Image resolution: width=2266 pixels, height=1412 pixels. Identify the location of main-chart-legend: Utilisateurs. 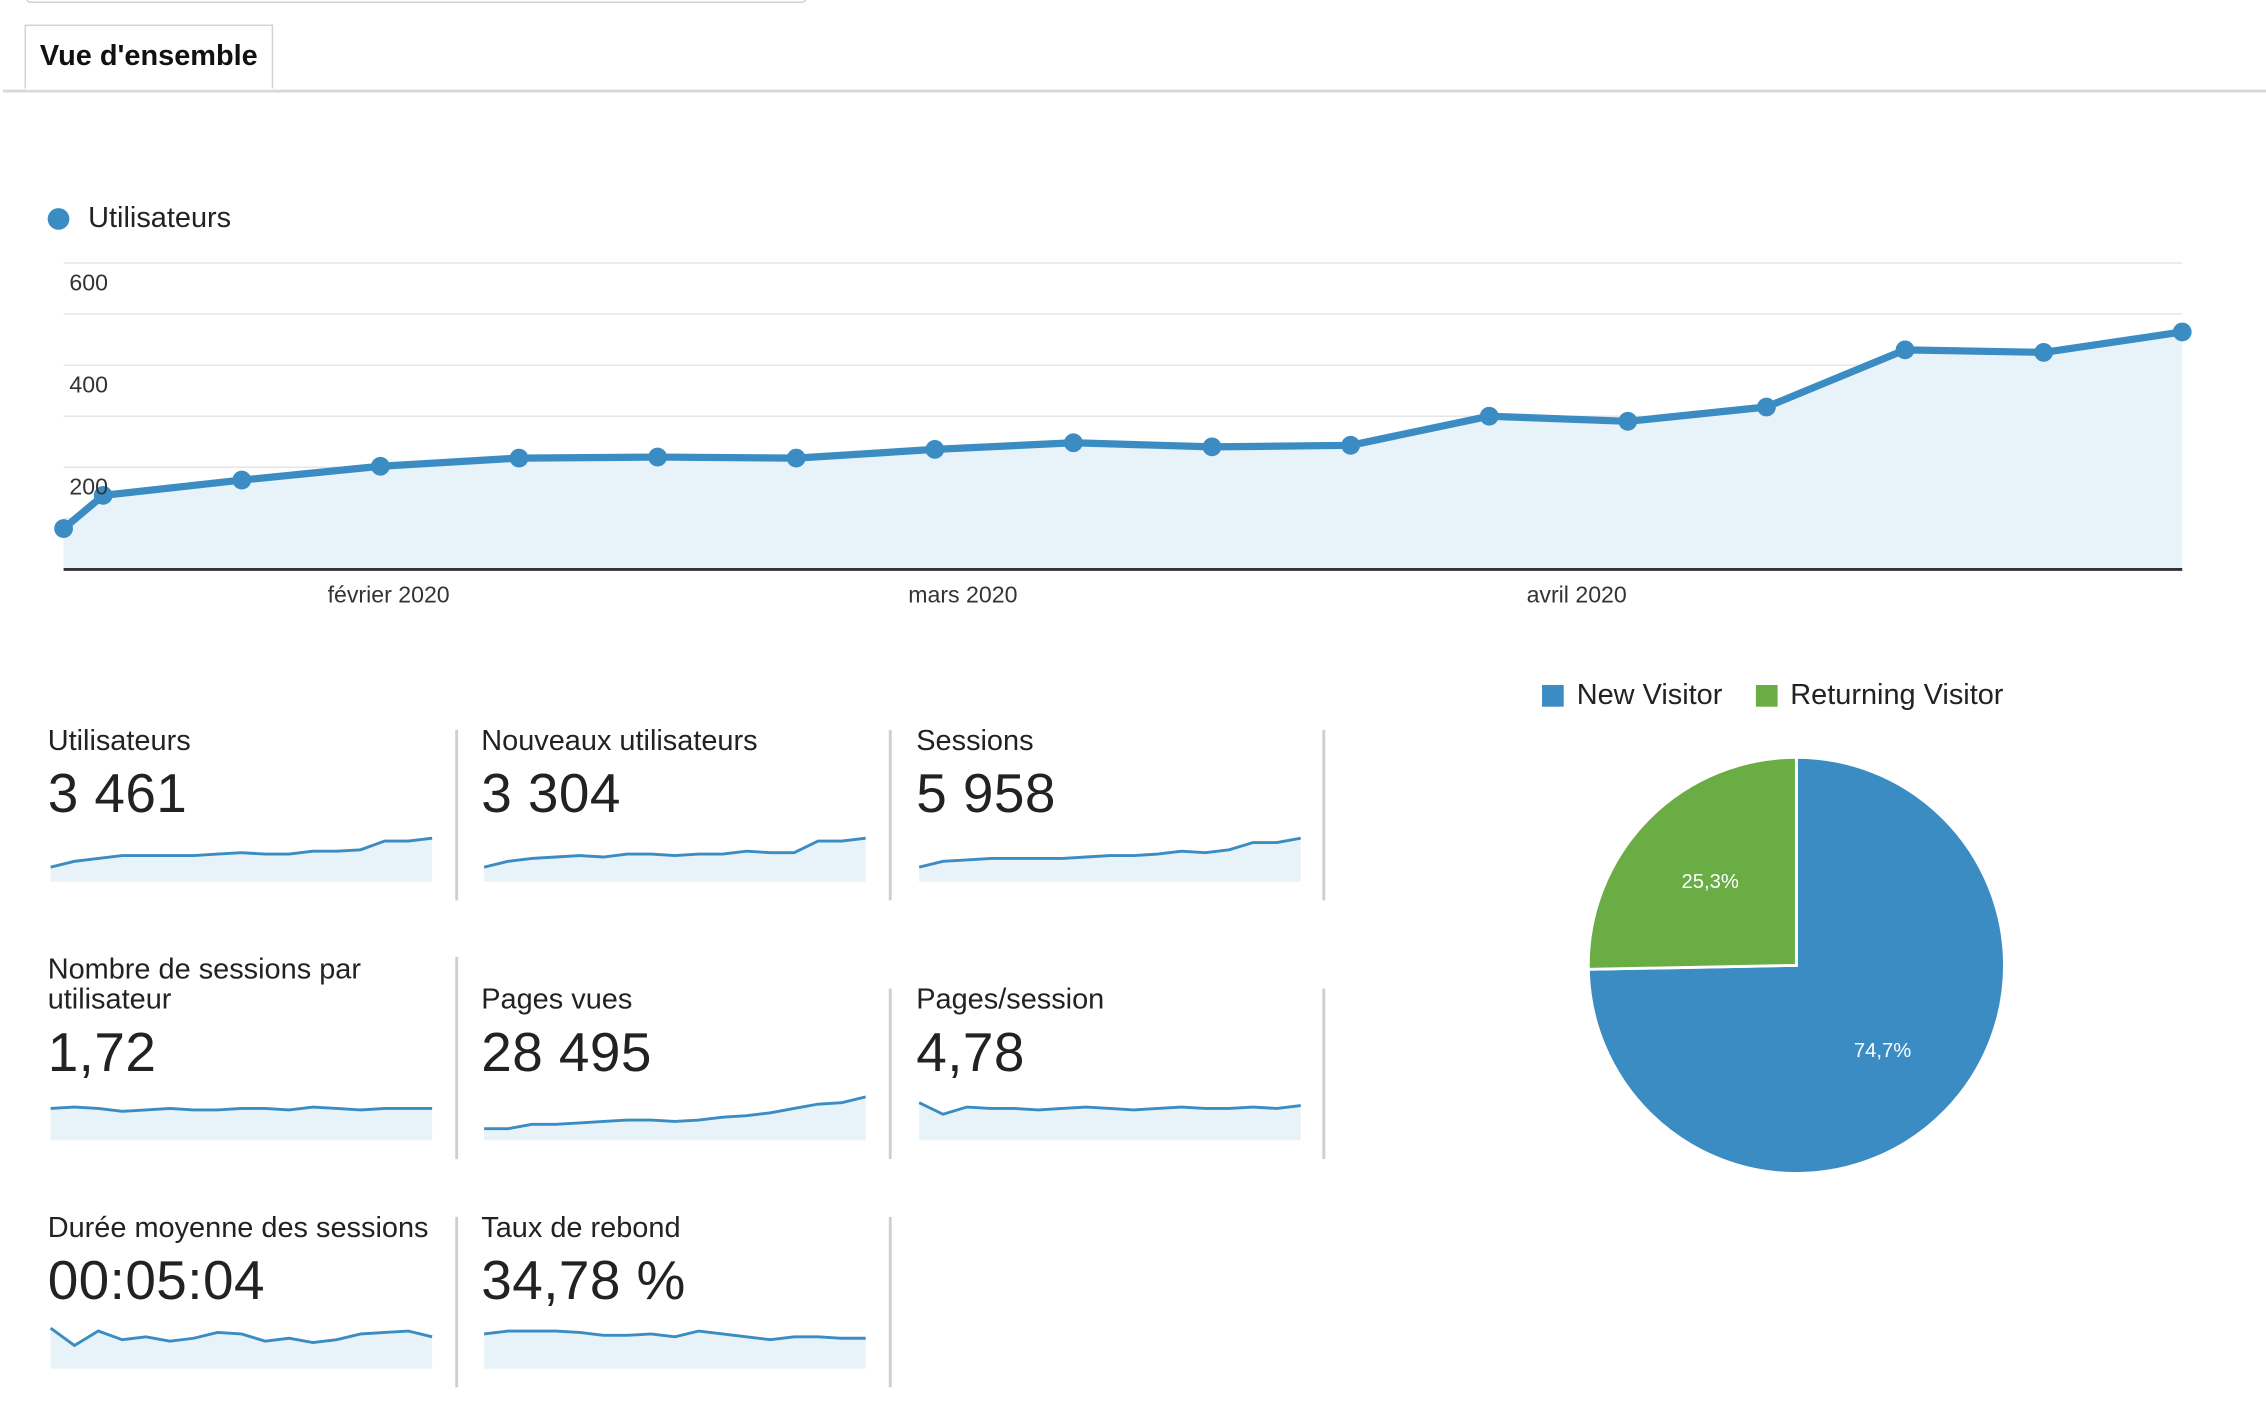
(139, 218).